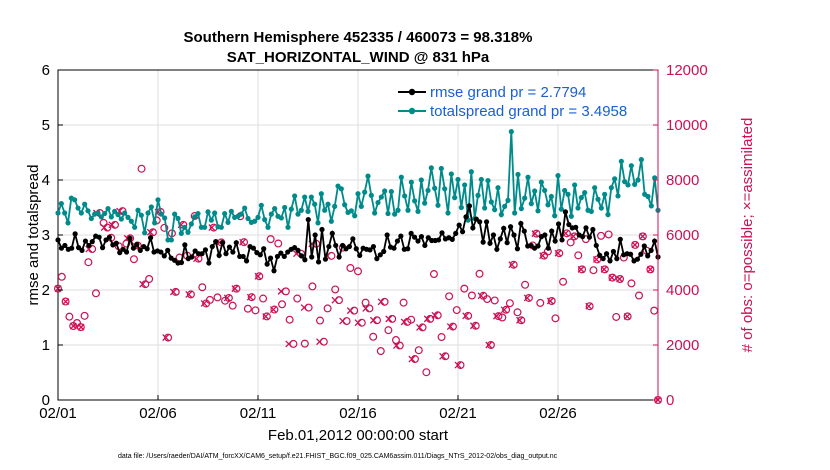 This screenshot has height=470, width=830. Describe the element at coordinates (46, 180) in the screenshot. I see `y-tick-label: 4` at that location.